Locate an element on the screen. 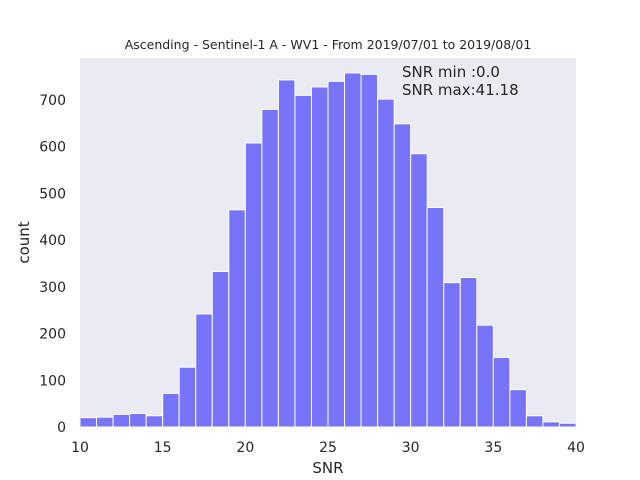 This screenshot has height=480, width=640. x-tick-label: 25 is located at coordinates (328, 448).